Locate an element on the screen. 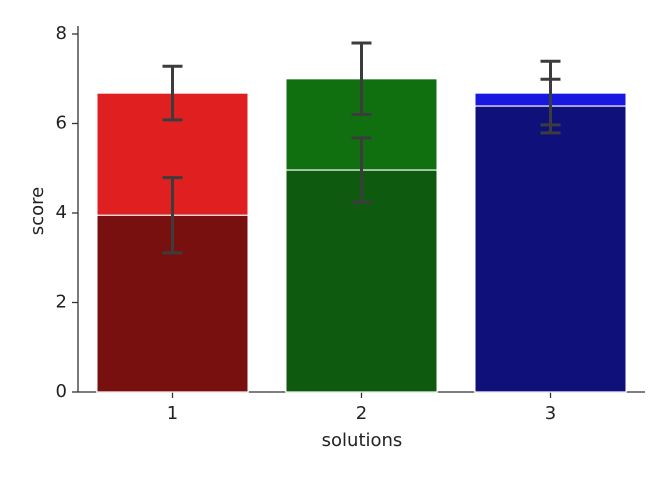  x-tick-label: 1 is located at coordinates (172, 413).